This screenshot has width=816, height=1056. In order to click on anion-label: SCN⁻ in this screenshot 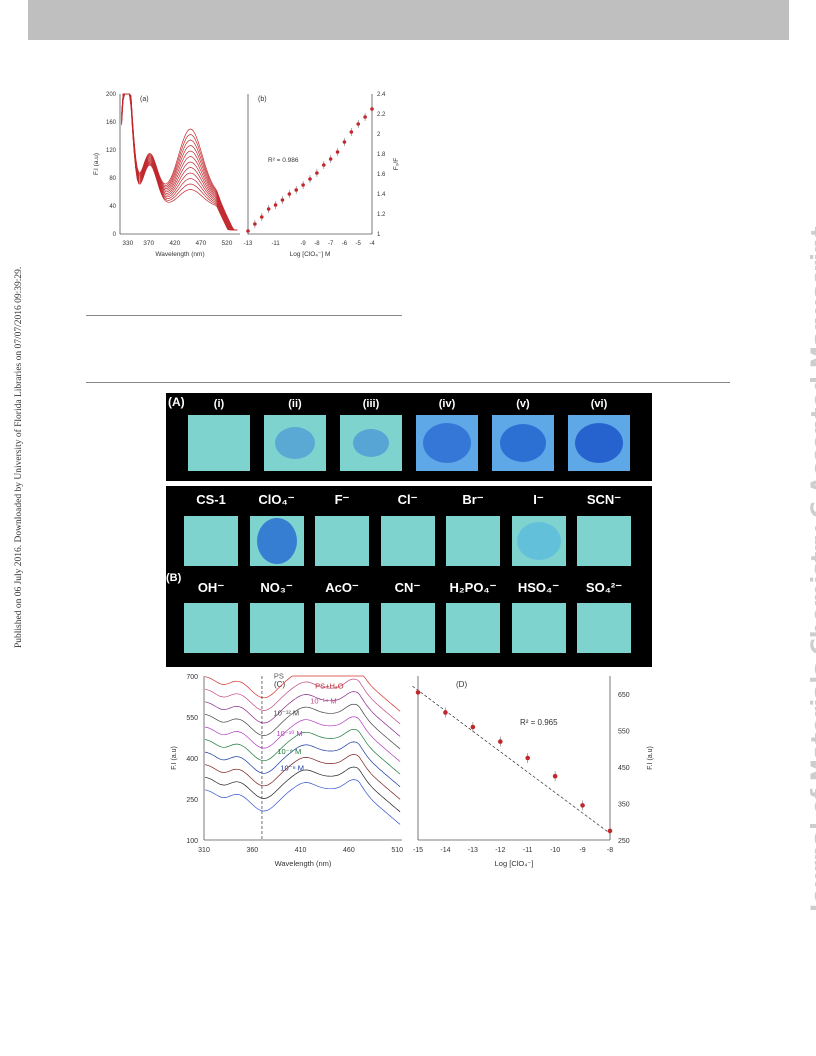, I will do `click(604, 499)`.